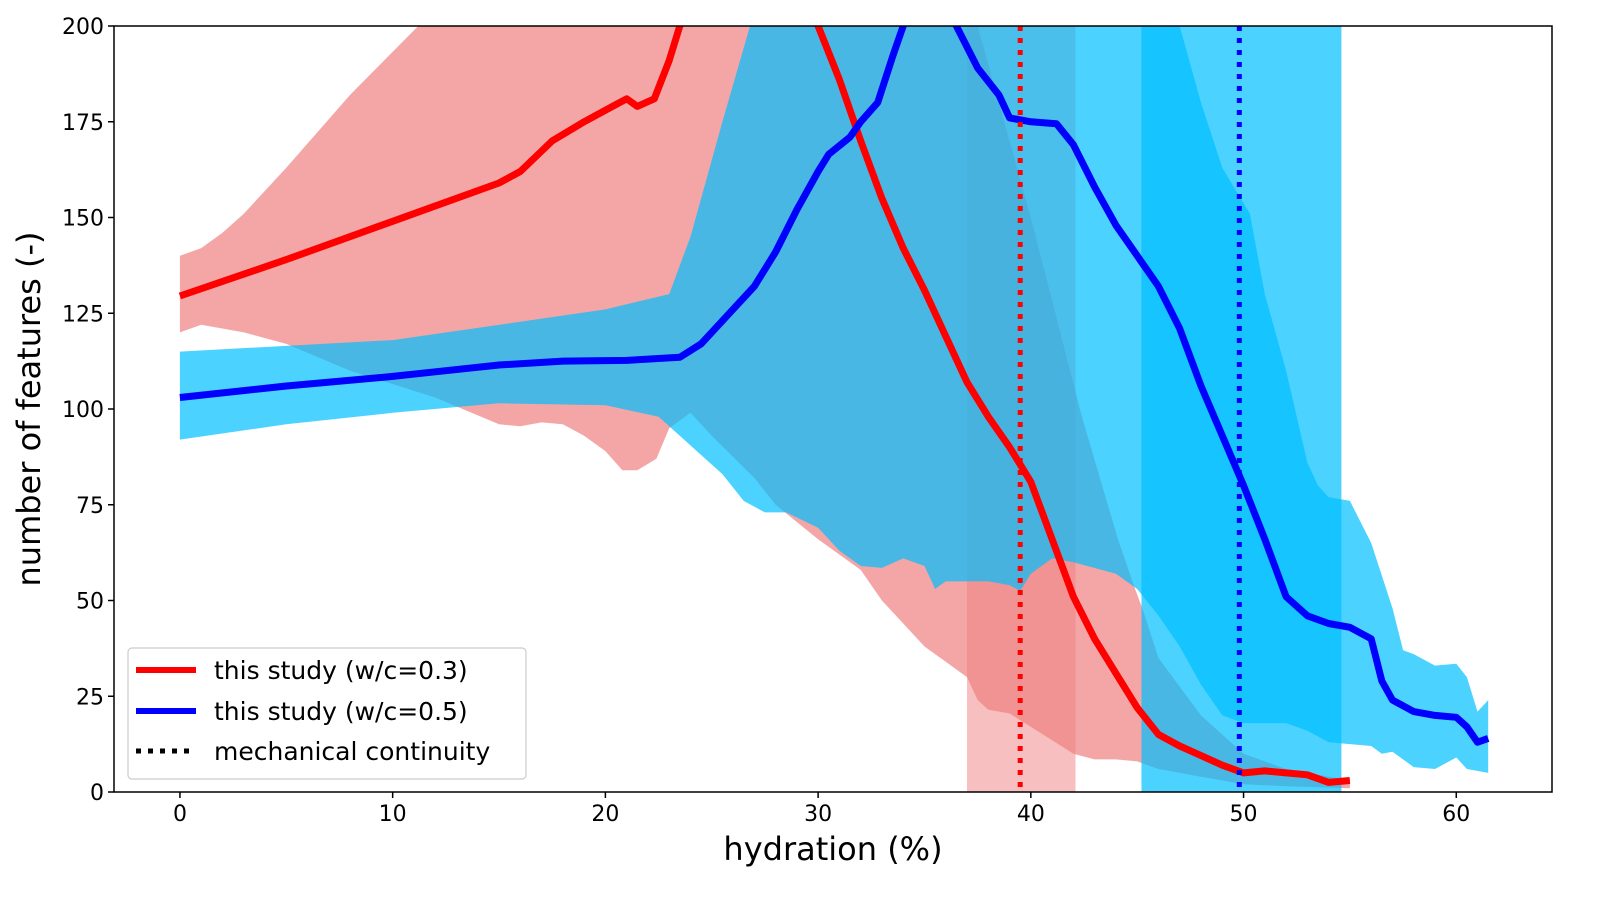 The height and width of the screenshot is (900, 1600). What do you see at coordinates (97, 793) in the screenshot?
I see `y-tick-label: 0` at bounding box center [97, 793].